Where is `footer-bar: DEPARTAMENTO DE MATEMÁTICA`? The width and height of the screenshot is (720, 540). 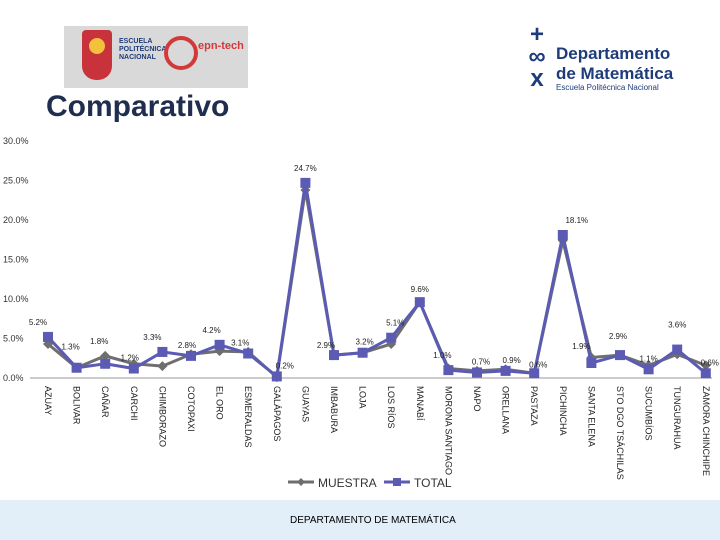
footer-bar: DEPARTAMENTO DE MATEMÁTICA is located at coordinates (360, 520).